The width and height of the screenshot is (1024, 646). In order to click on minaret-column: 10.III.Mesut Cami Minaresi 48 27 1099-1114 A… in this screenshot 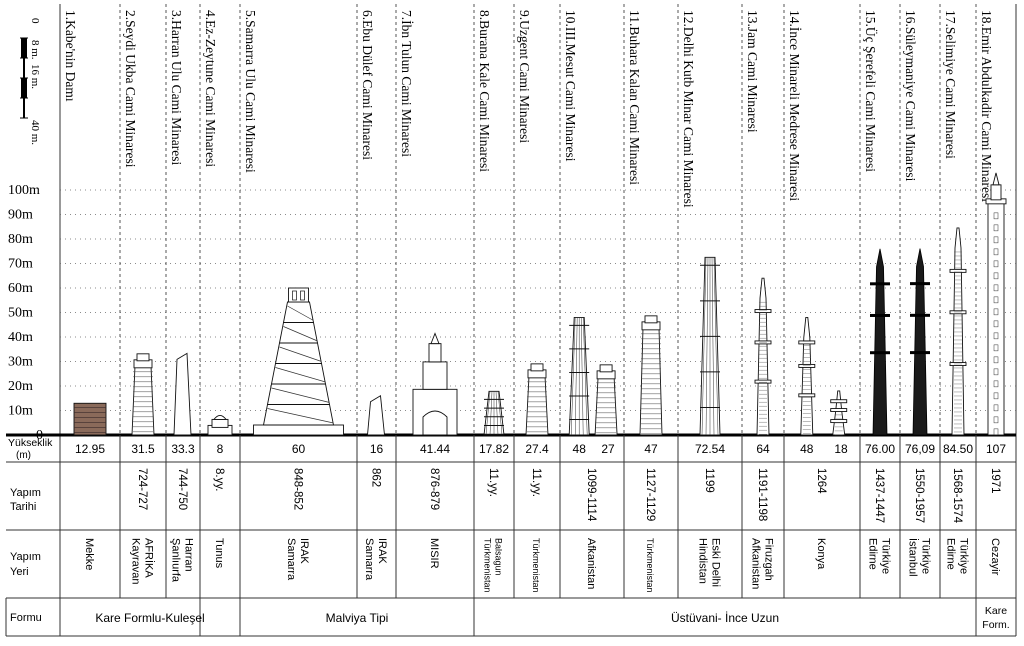, I will do `click(590, 299)`.